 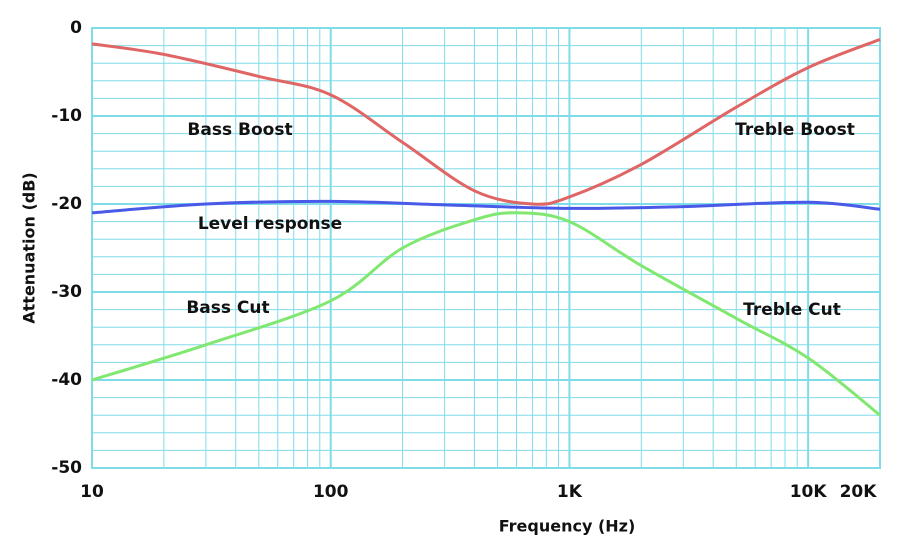 I want to click on series-line, so click(x=486, y=207).